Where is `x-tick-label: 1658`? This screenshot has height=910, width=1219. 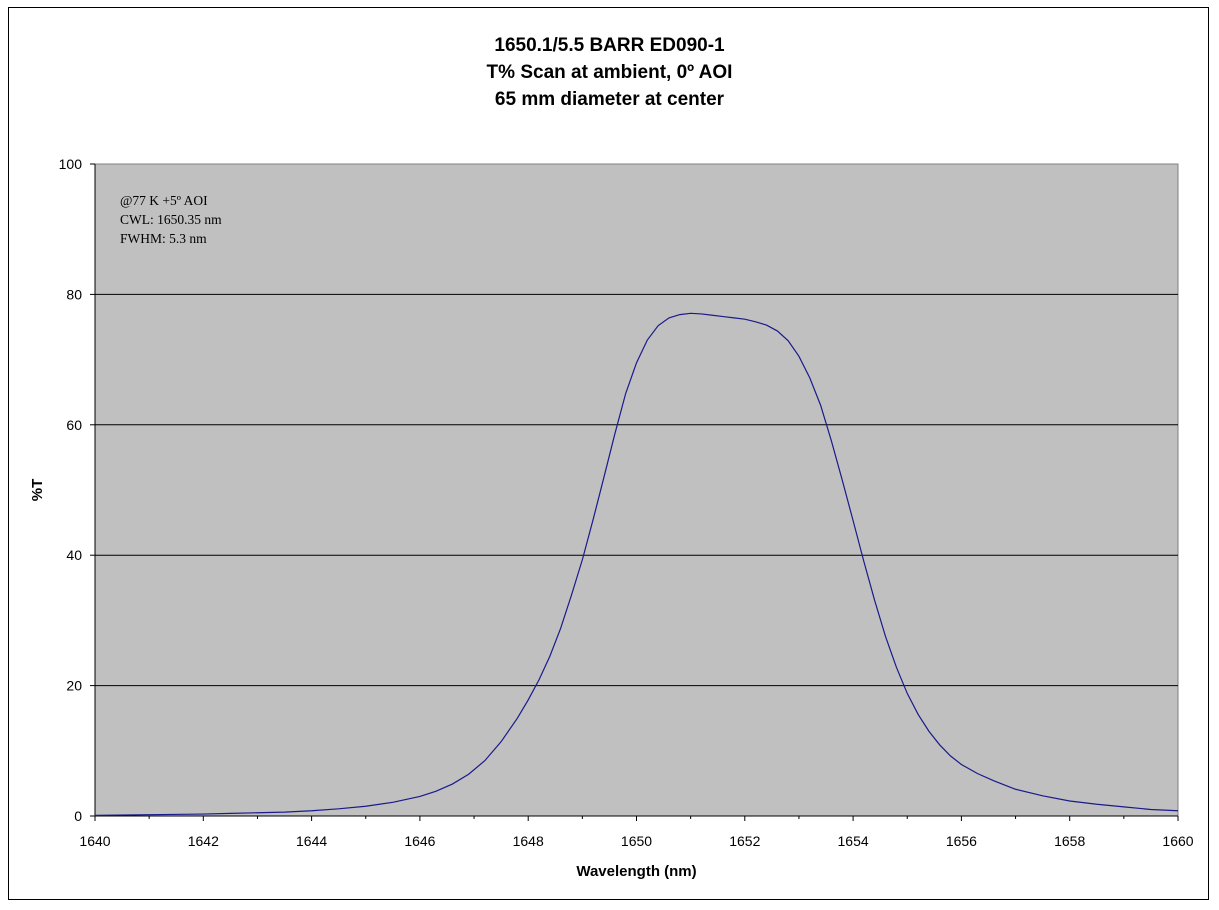 x-tick-label: 1658 is located at coordinates (1069, 841).